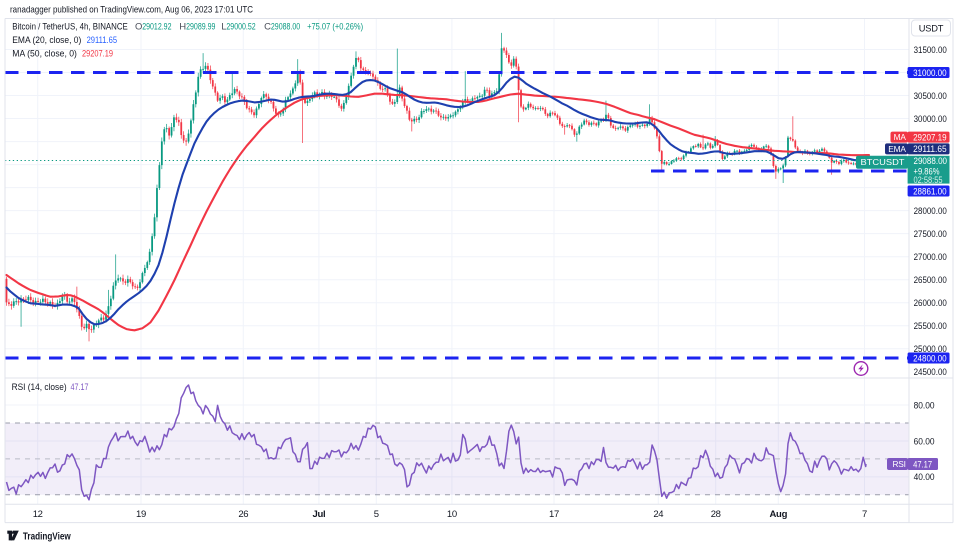 The height and width of the screenshot is (551, 962). What do you see at coordinates (924, 405) in the screenshot?
I see `svg-text: 80.00` at bounding box center [924, 405].